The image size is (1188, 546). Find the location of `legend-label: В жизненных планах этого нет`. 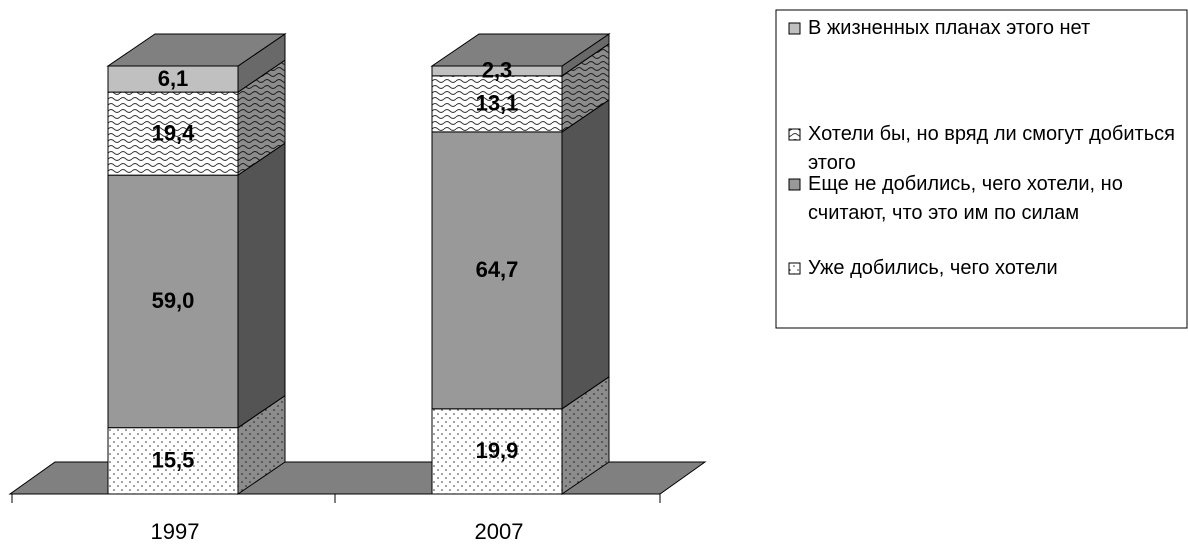

legend-label: В жизненных планах этого нет is located at coordinates (949, 28).